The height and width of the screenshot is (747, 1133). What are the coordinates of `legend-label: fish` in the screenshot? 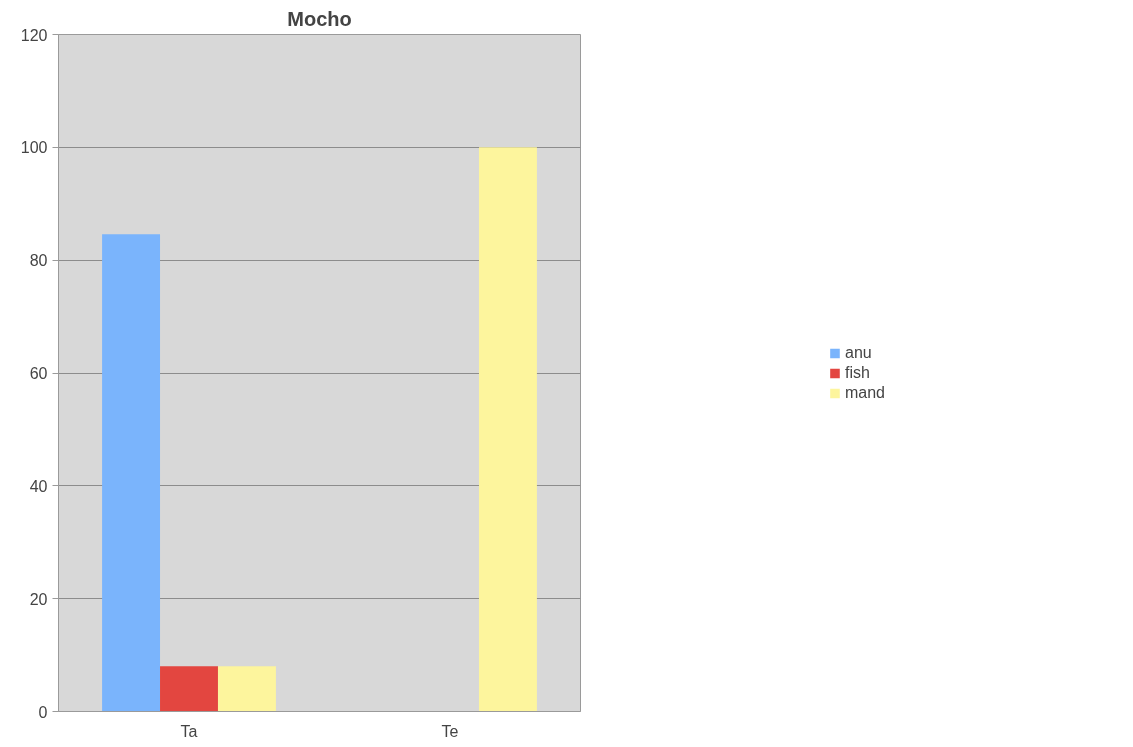 It's located at (857, 372).